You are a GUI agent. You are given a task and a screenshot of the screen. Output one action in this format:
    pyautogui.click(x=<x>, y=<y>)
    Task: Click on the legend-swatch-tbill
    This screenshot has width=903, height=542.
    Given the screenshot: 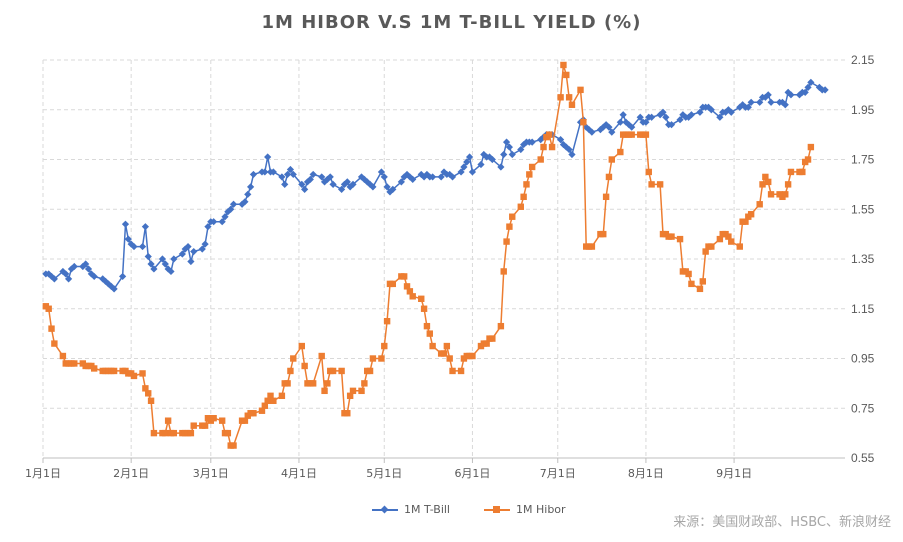 What is the action you would take?
    pyautogui.click(x=385, y=510)
    